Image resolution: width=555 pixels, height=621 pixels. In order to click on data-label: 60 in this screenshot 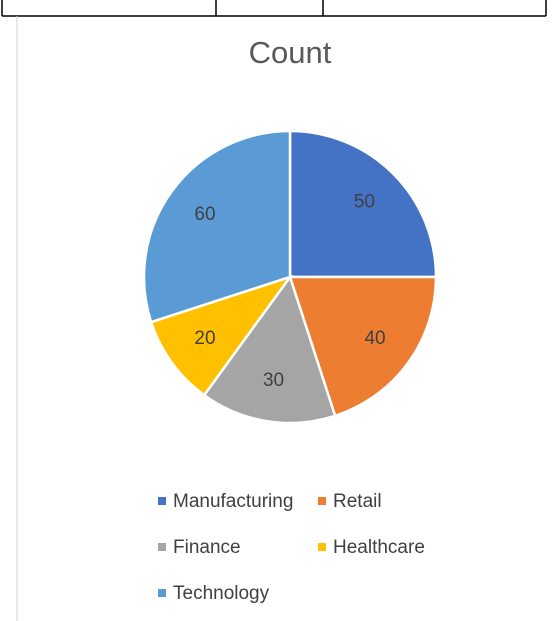, I will do `click(204, 214)`.